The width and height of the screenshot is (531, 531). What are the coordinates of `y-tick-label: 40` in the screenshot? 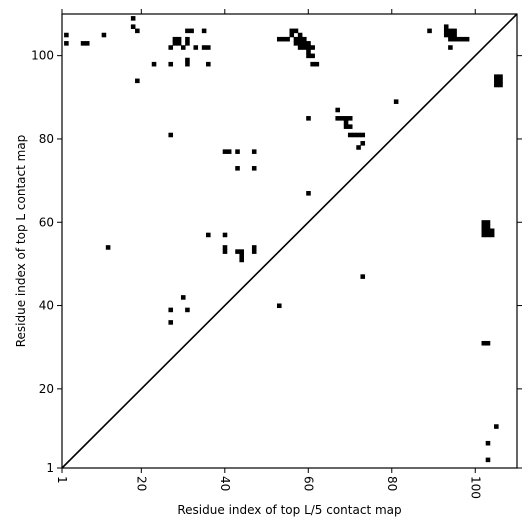 It's located at (46, 306).